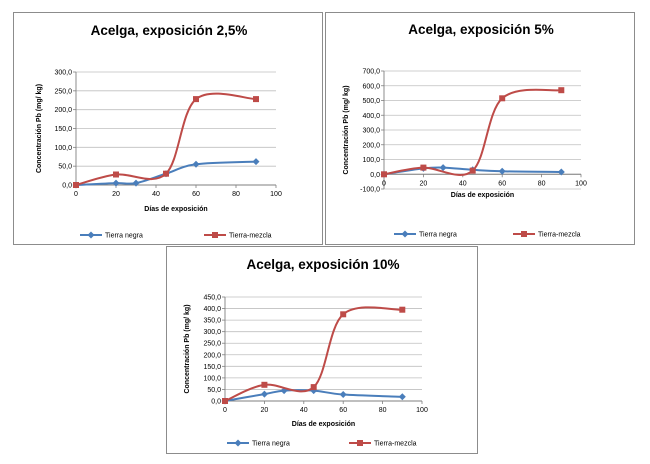 Image resolution: width=650 pixels, height=464 pixels. What do you see at coordinates (212, 298) in the screenshot?
I see `y-tick-label: 450,0` at bounding box center [212, 298].